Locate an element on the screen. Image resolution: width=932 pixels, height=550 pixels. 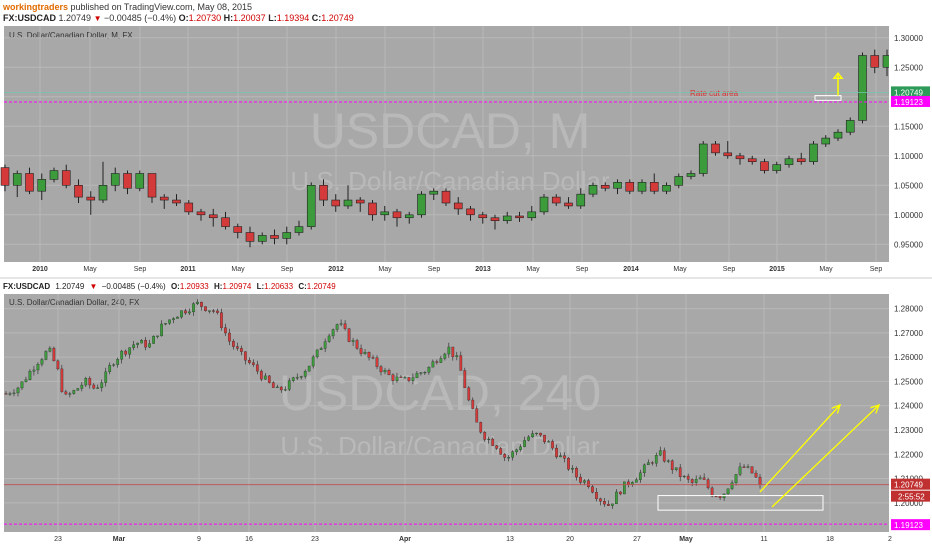
h4-price-tick: 1.27000 is located at coordinates (908, 333).